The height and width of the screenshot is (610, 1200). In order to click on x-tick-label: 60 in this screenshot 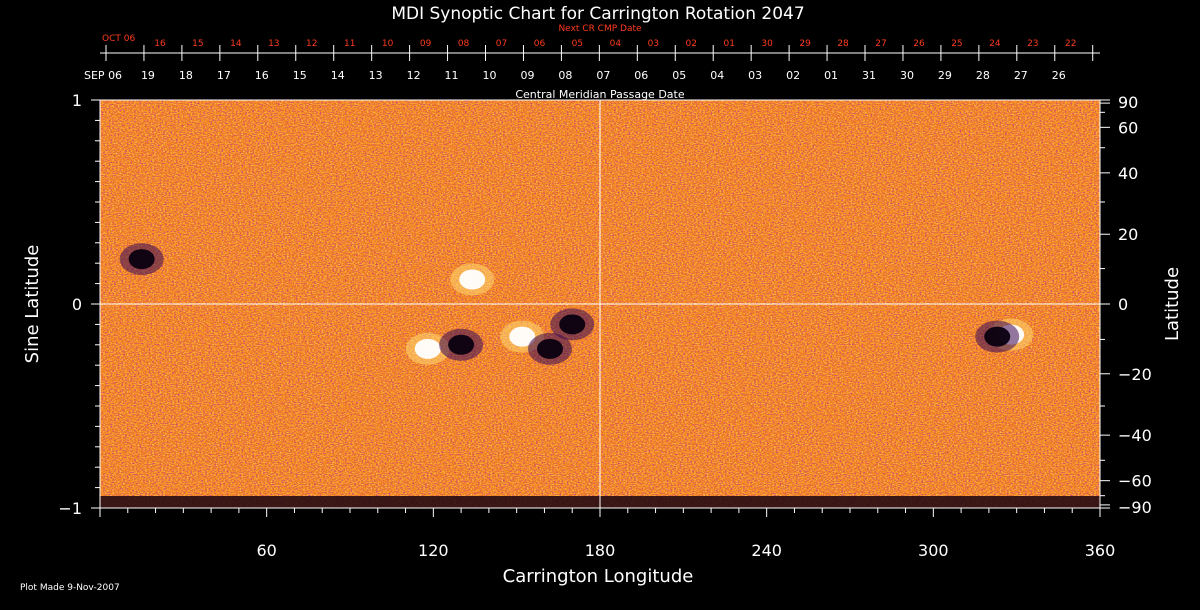, I will do `click(266, 550)`.